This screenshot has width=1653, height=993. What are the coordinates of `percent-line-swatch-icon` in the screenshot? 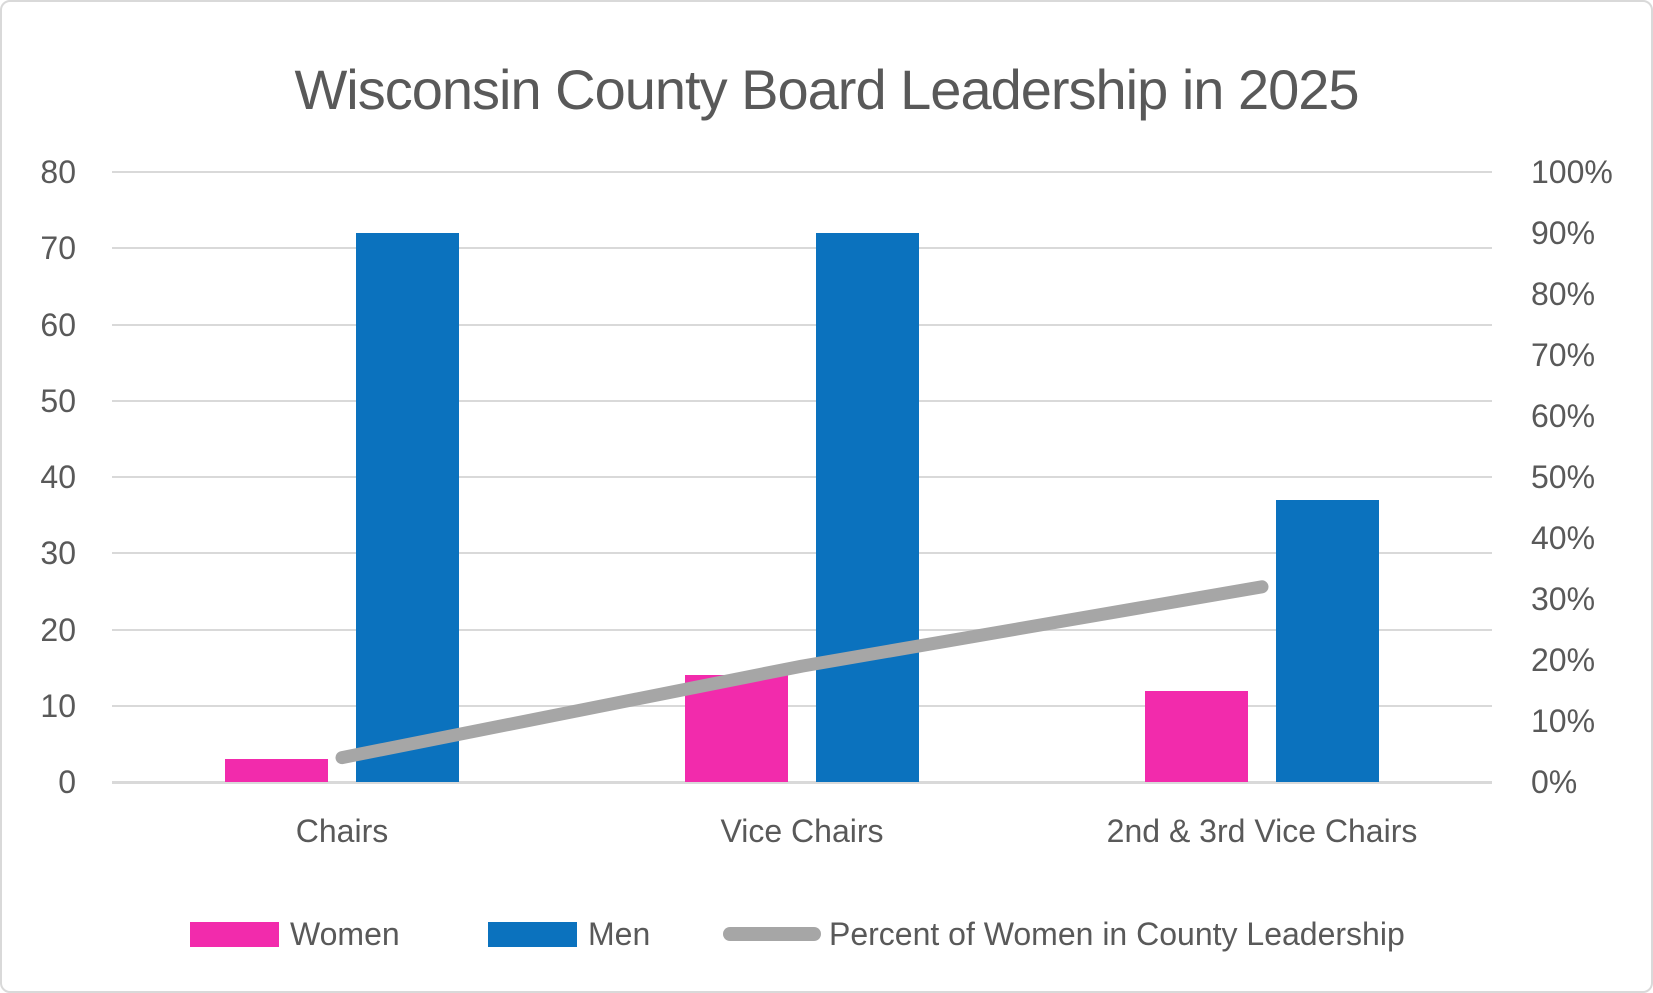 It's located at (772, 934).